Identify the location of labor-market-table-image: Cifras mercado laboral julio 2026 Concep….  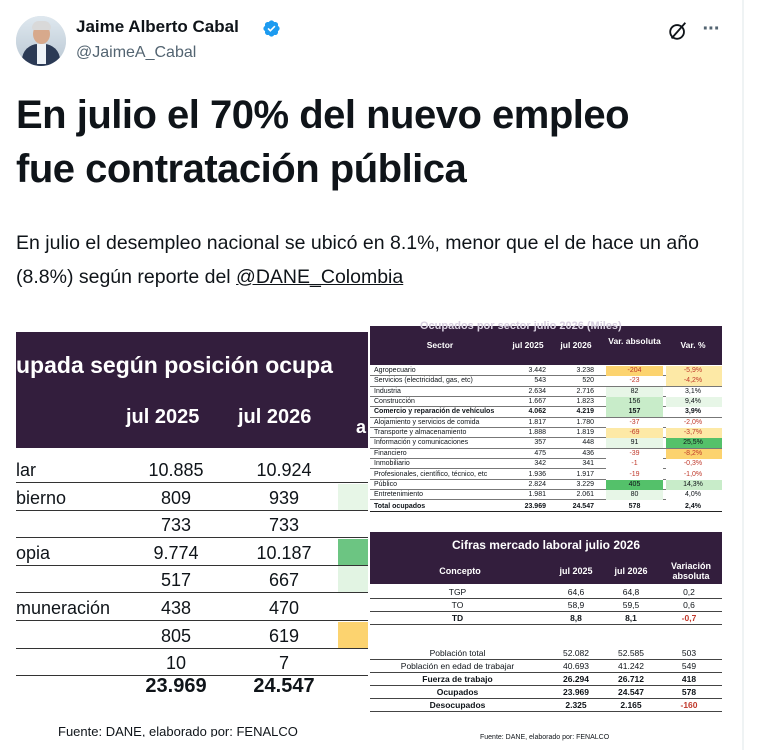
(546, 641).